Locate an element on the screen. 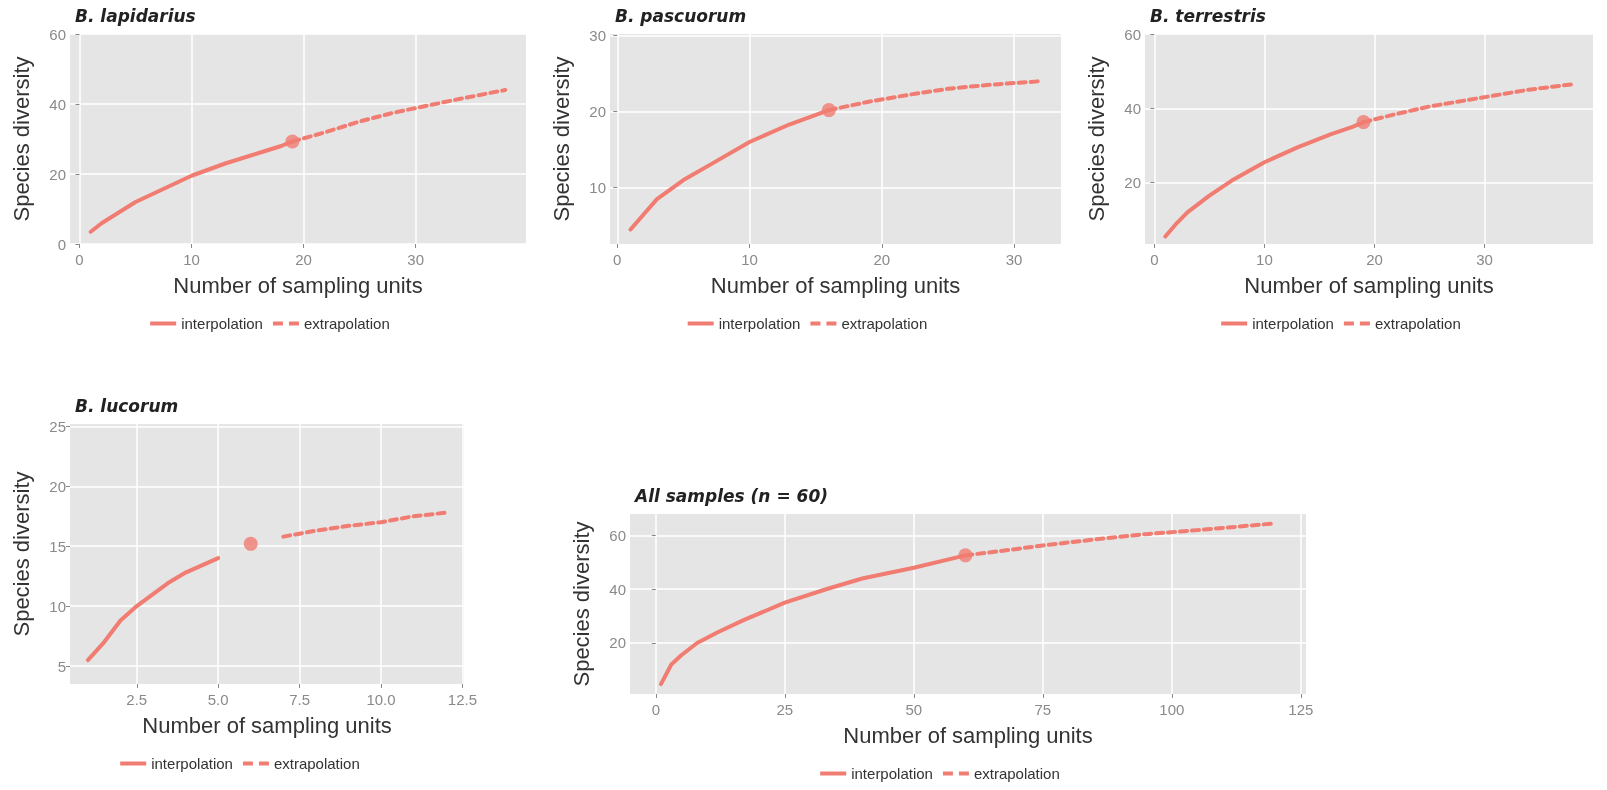  x-tick-label: 100 is located at coordinates (1172, 709).